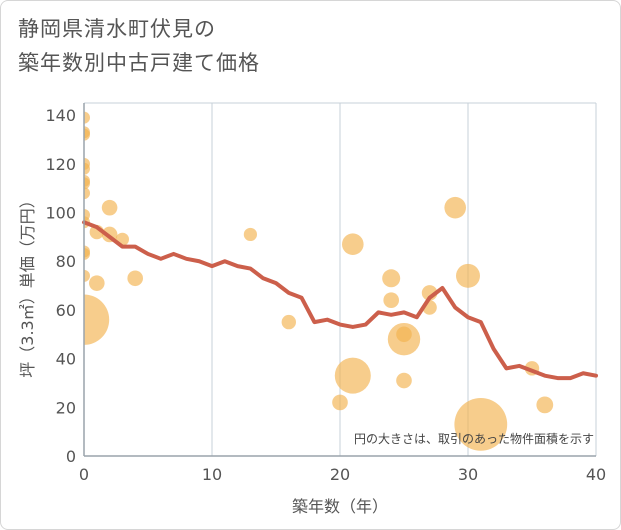  What do you see at coordinates (60, 115) in the screenshot?
I see `y-tick-label: 140` at bounding box center [60, 115].